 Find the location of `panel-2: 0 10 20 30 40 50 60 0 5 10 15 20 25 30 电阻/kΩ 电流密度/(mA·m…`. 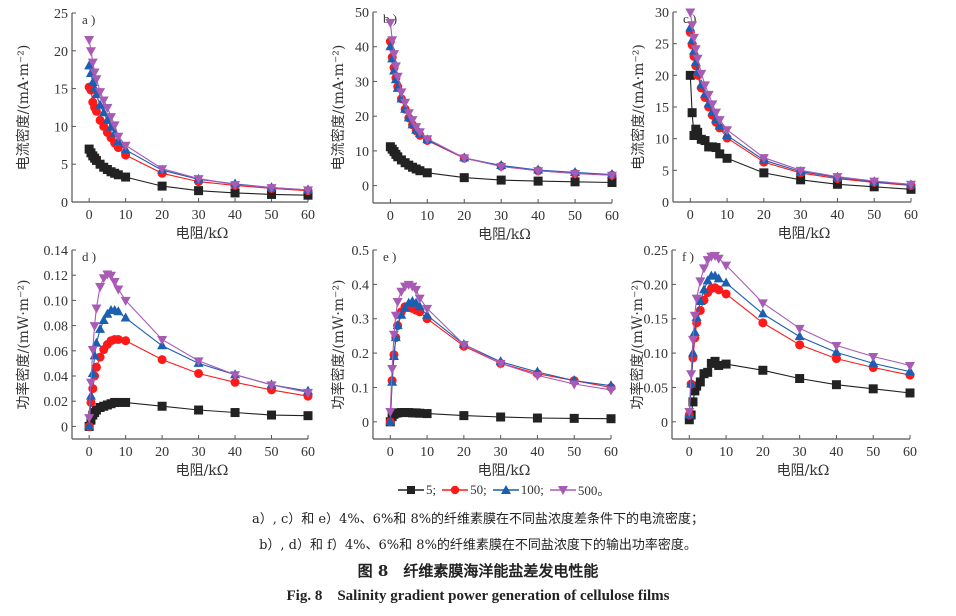

panel-2: 0 10 20 30 40 50 60 0 5 10 15 20 25 30 电阻/kΩ 电流密度/(mA·m… is located at coordinates (774, 124).